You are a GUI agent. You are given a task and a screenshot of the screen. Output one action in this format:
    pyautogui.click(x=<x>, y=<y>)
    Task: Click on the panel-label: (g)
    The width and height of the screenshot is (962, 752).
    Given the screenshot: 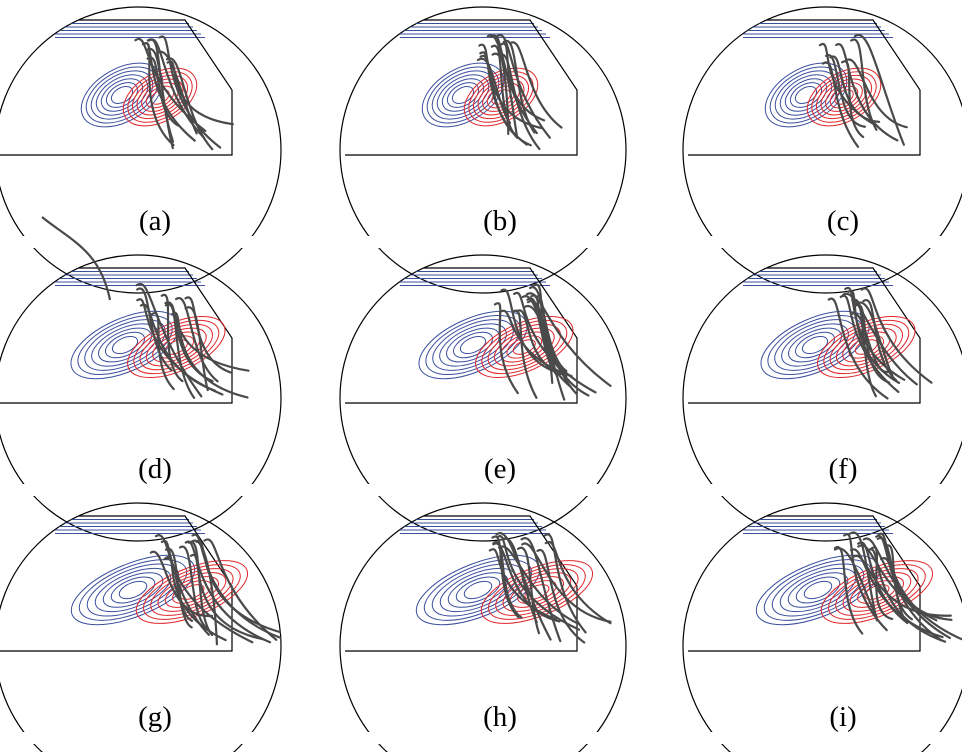 What is the action you would take?
    pyautogui.click(x=155, y=717)
    